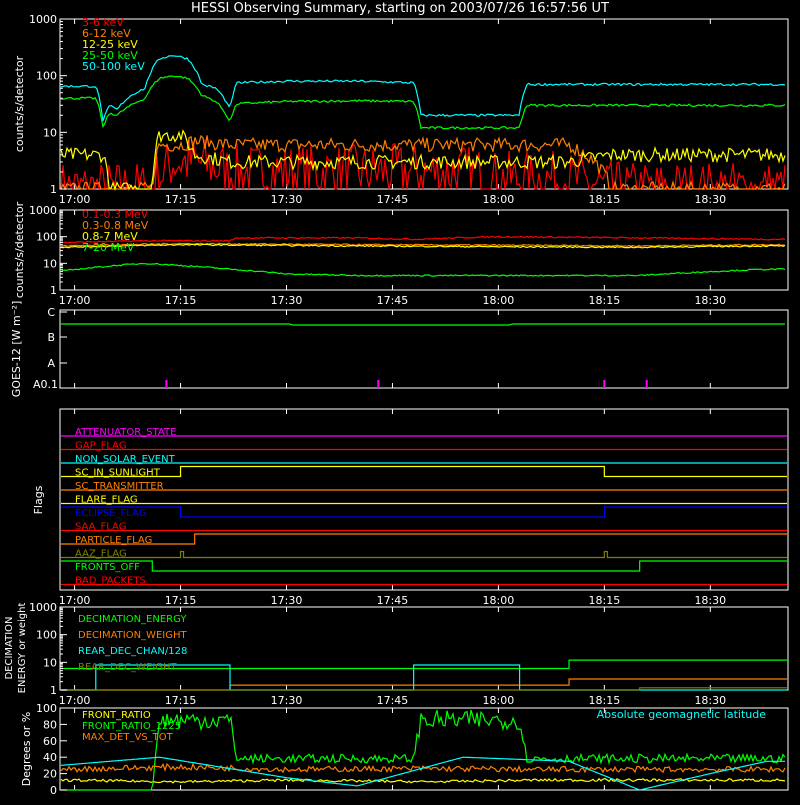 This screenshot has height=805, width=800. What do you see at coordinates (22, 648) in the screenshot?
I see `panel-4-ylabel-line2: ENERGY or weight` at bounding box center [22, 648].